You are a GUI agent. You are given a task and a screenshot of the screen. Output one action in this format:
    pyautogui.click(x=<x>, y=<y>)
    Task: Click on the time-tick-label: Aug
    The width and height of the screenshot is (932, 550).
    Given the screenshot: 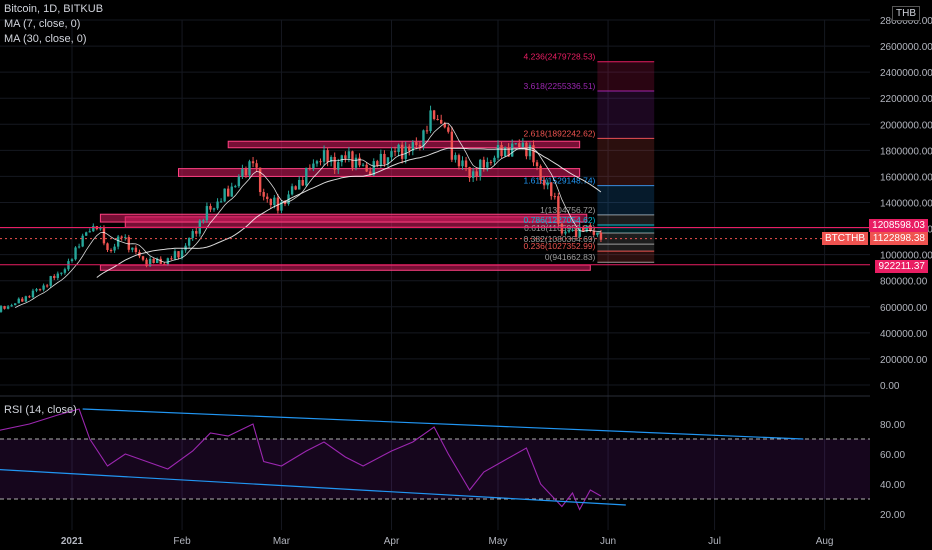 What is the action you would take?
    pyautogui.click(x=825, y=541)
    